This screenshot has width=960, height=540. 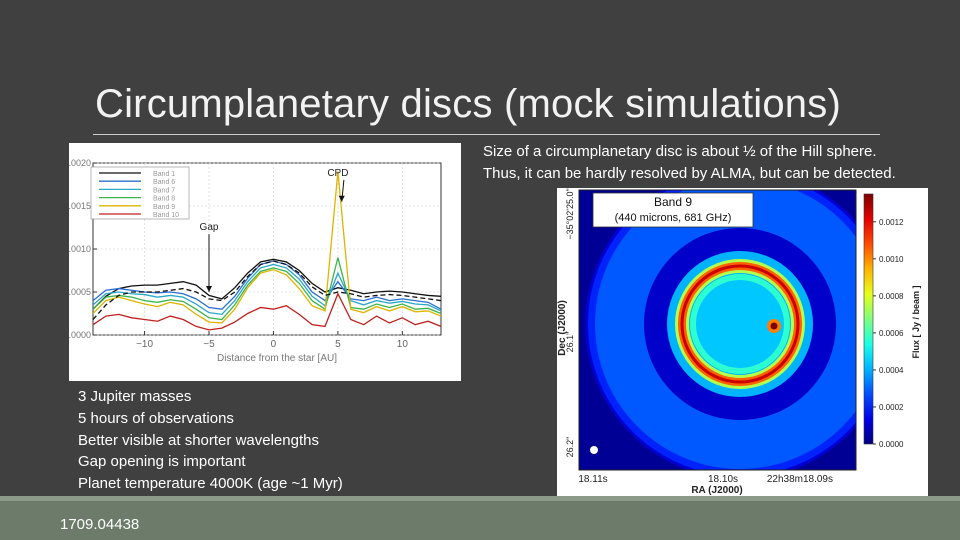 I want to click on x-axis-label: Distance from the star [AU], so click(x=277, y=358).